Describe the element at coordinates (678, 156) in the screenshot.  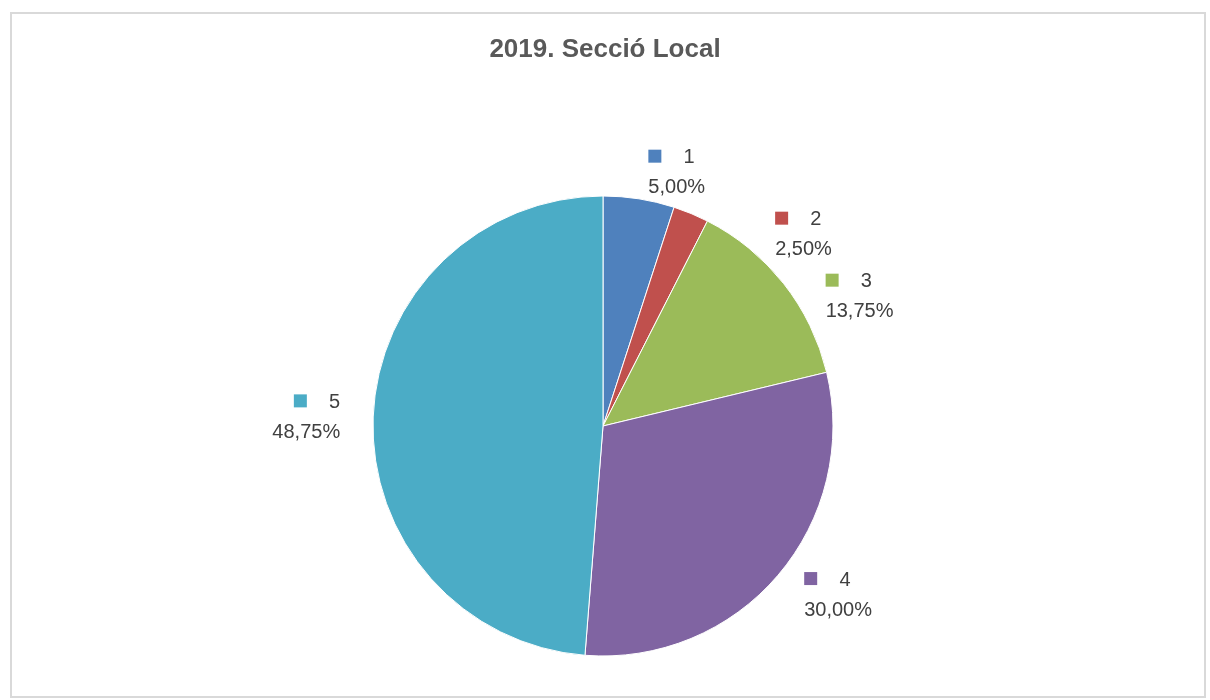
I see `legend-label: 1` at that location.